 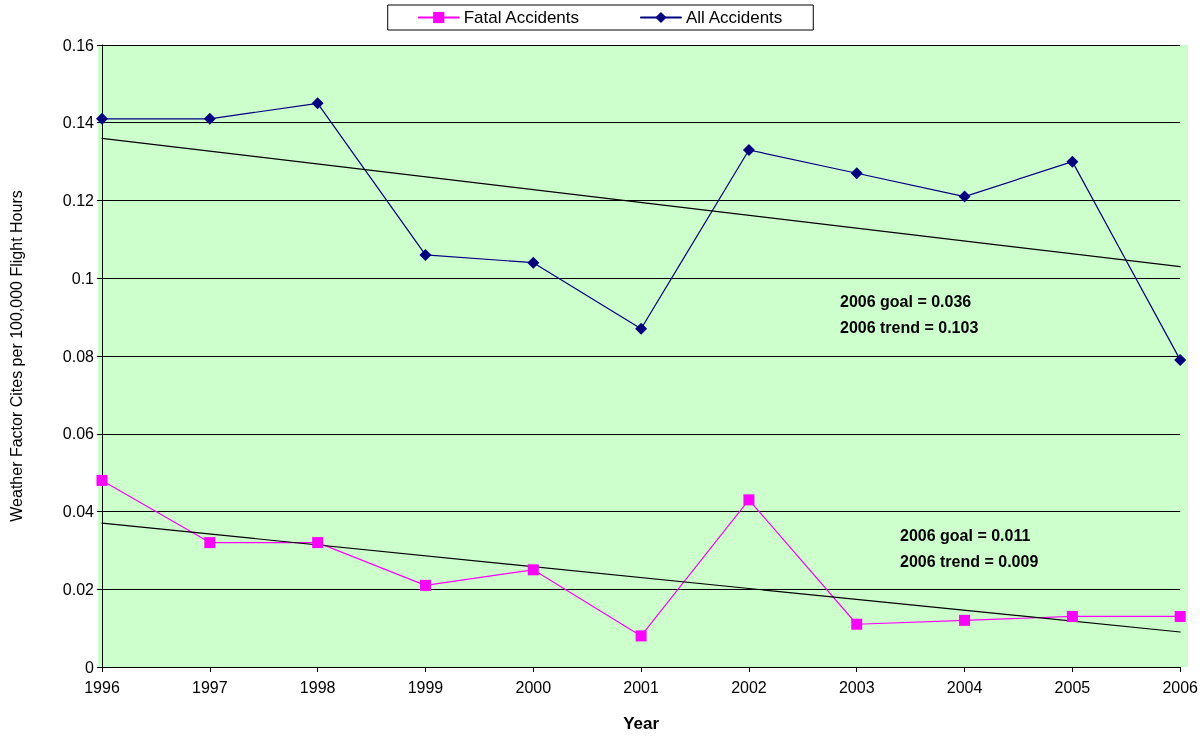 What do you see at coordinates (102, 687) in the screenshot?
I see `x-tick-label: 1996` at bounding box center [102, 687].